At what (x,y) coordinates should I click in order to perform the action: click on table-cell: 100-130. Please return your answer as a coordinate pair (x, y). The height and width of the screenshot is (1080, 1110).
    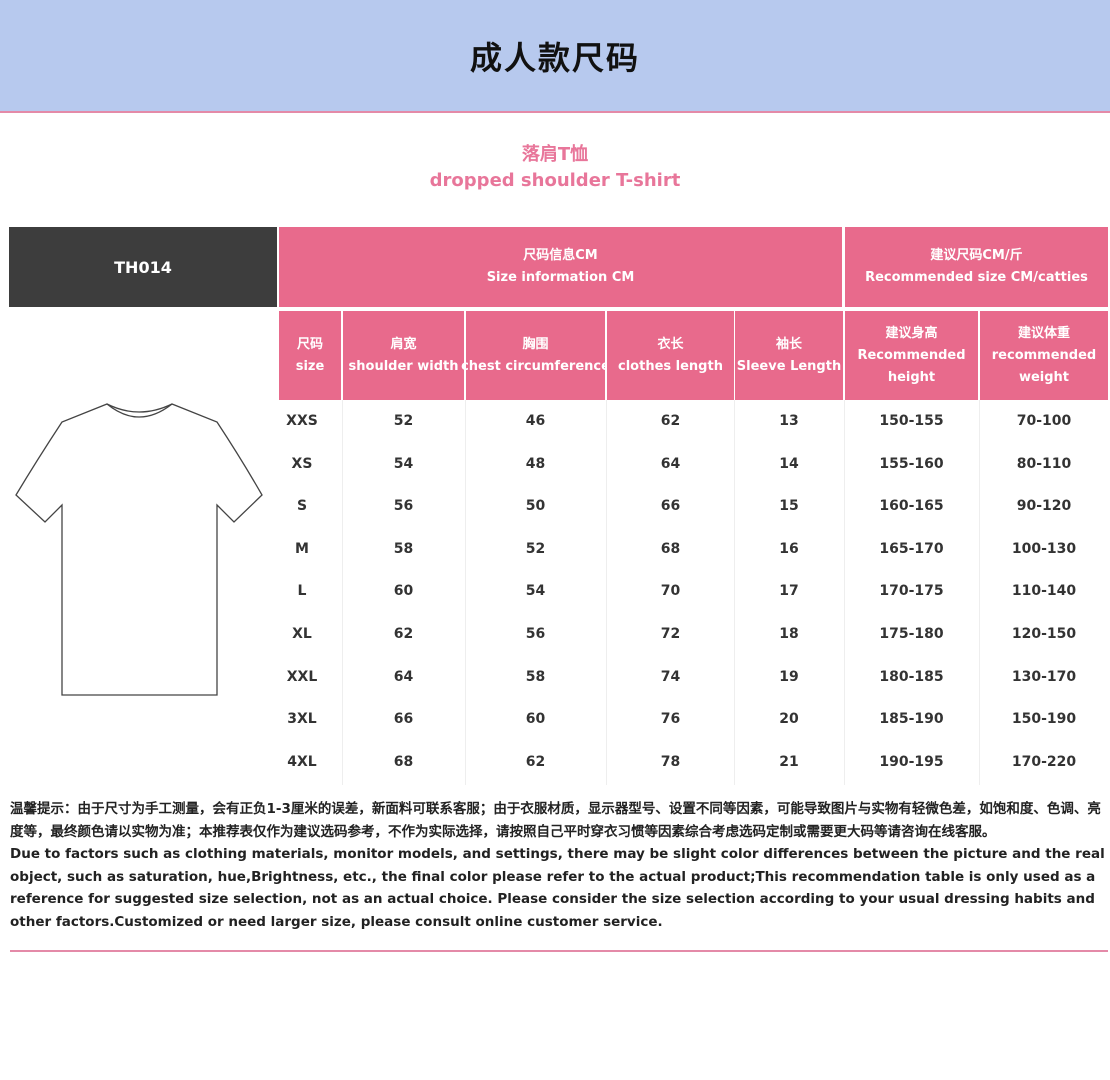
    Looking at the image, I should click on (1044, 548).